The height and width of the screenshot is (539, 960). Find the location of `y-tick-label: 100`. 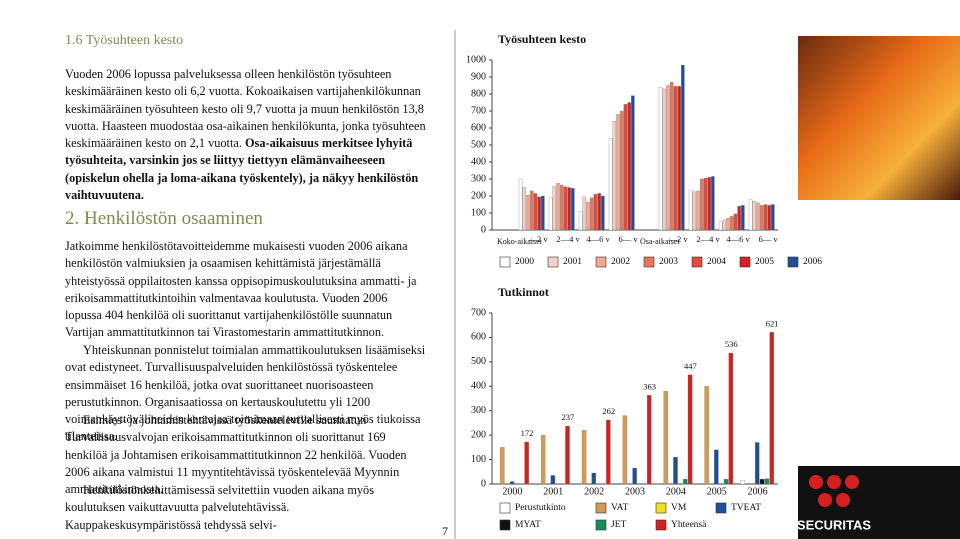

y-tick-label: 100 is located at coordinates (478, 212).